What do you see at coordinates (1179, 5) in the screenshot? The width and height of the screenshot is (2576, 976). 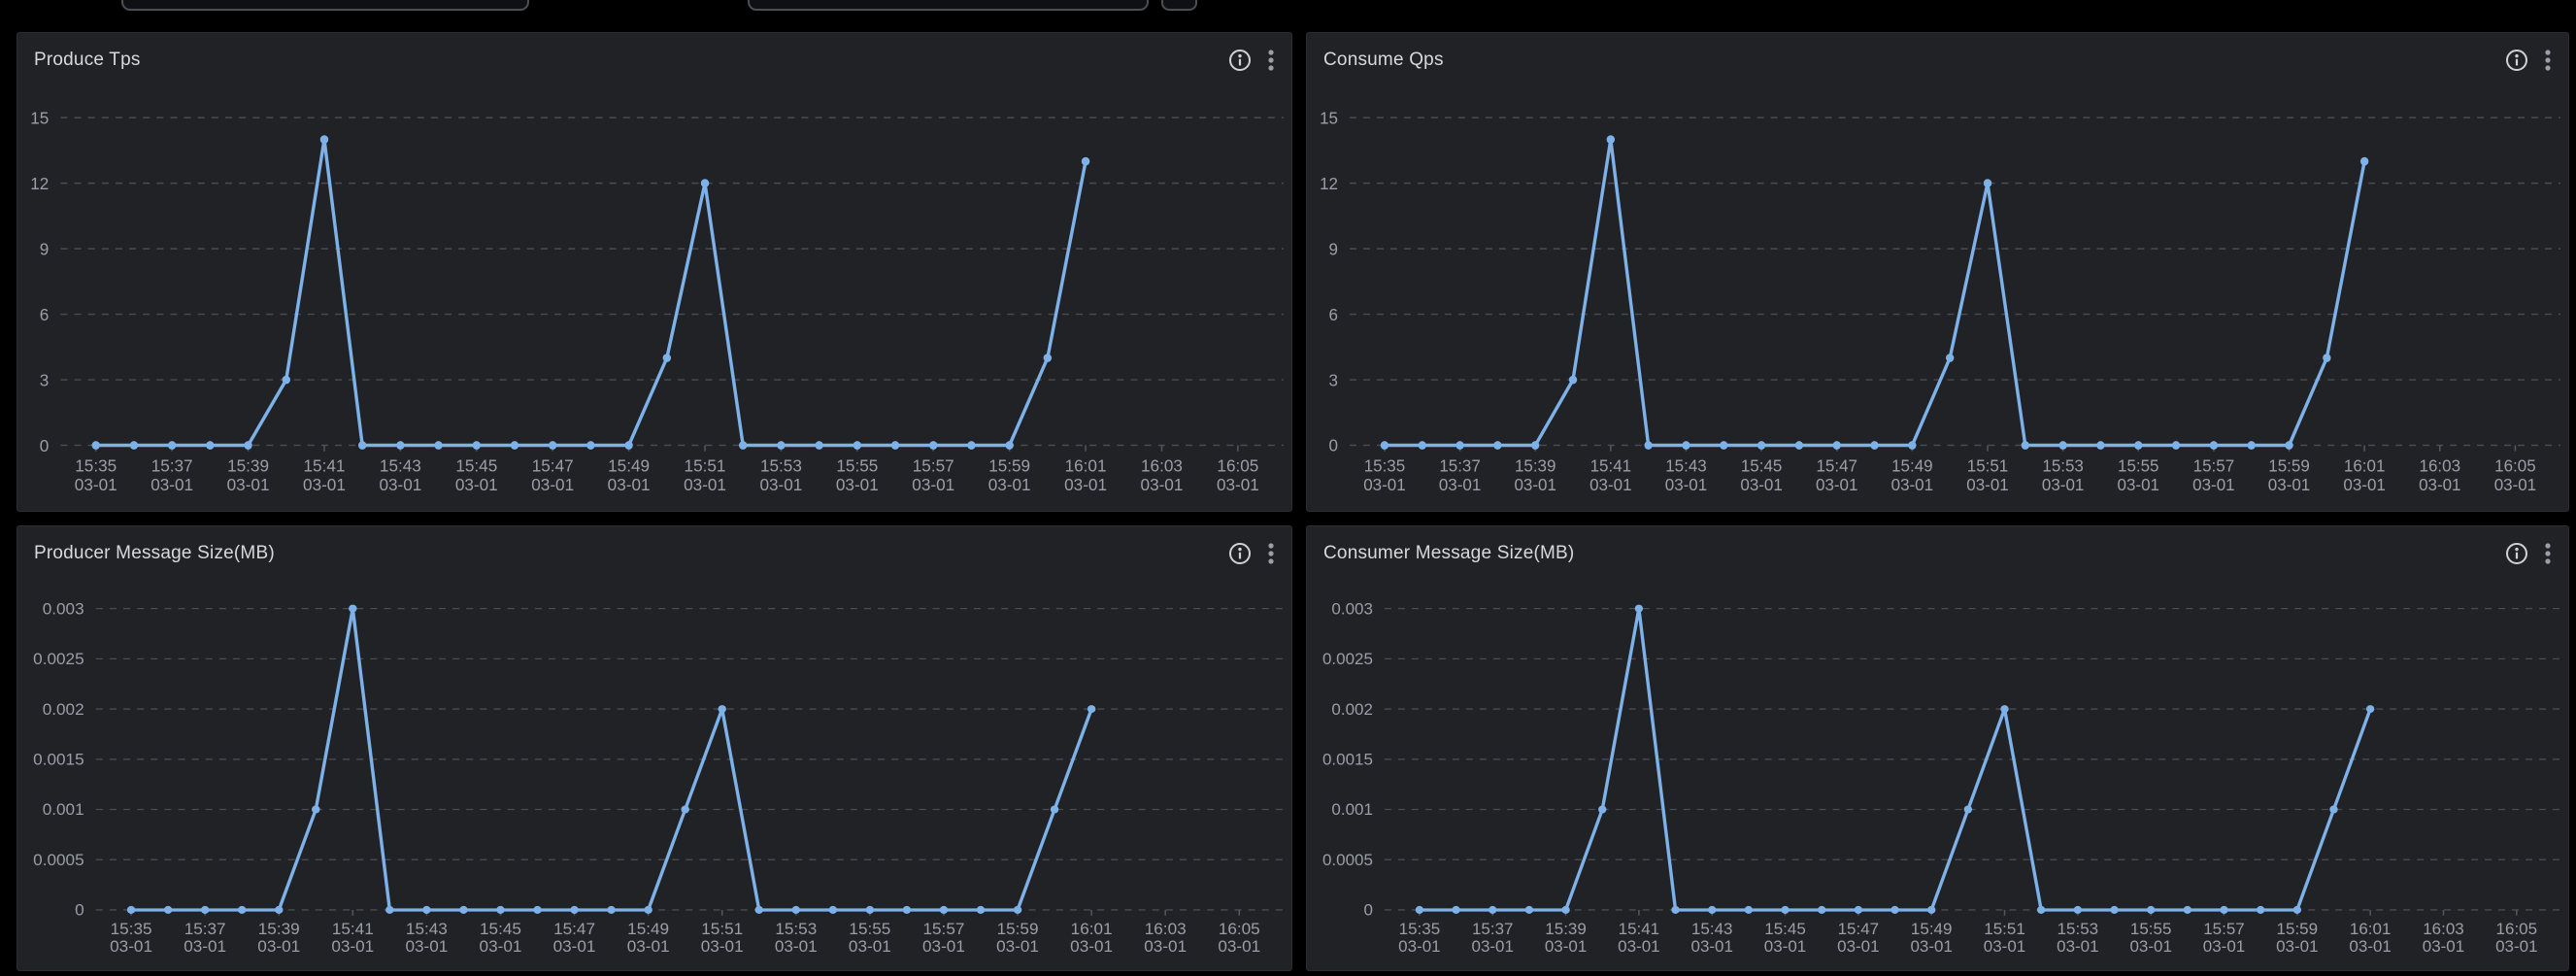 I see `toolbar-small-button` at bounding box center [1179, 5].